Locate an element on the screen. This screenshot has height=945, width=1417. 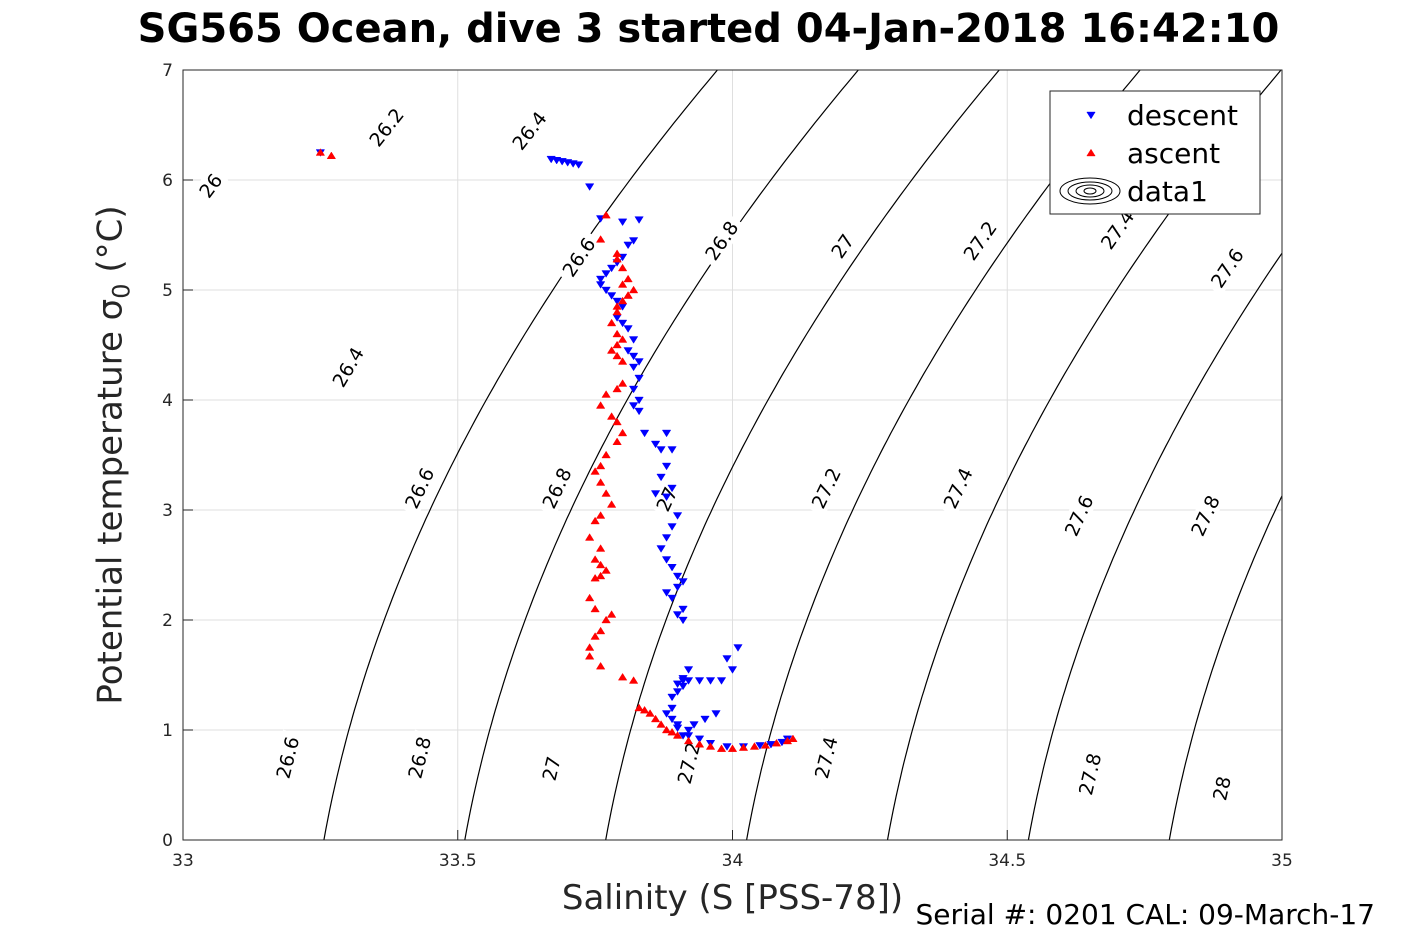
y-tick-label: 0 is located at coordinates (167, 841).